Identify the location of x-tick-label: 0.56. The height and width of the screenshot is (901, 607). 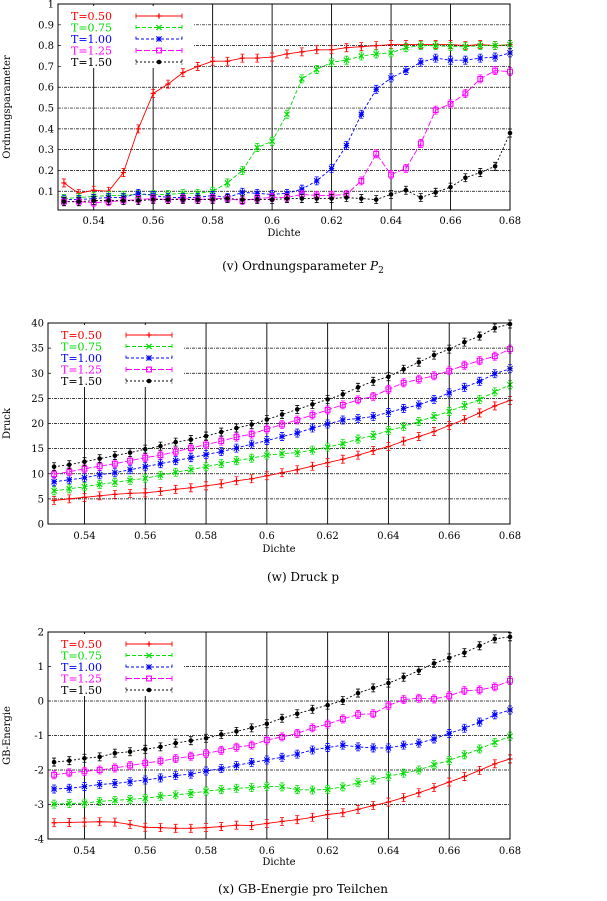
(145, 536).